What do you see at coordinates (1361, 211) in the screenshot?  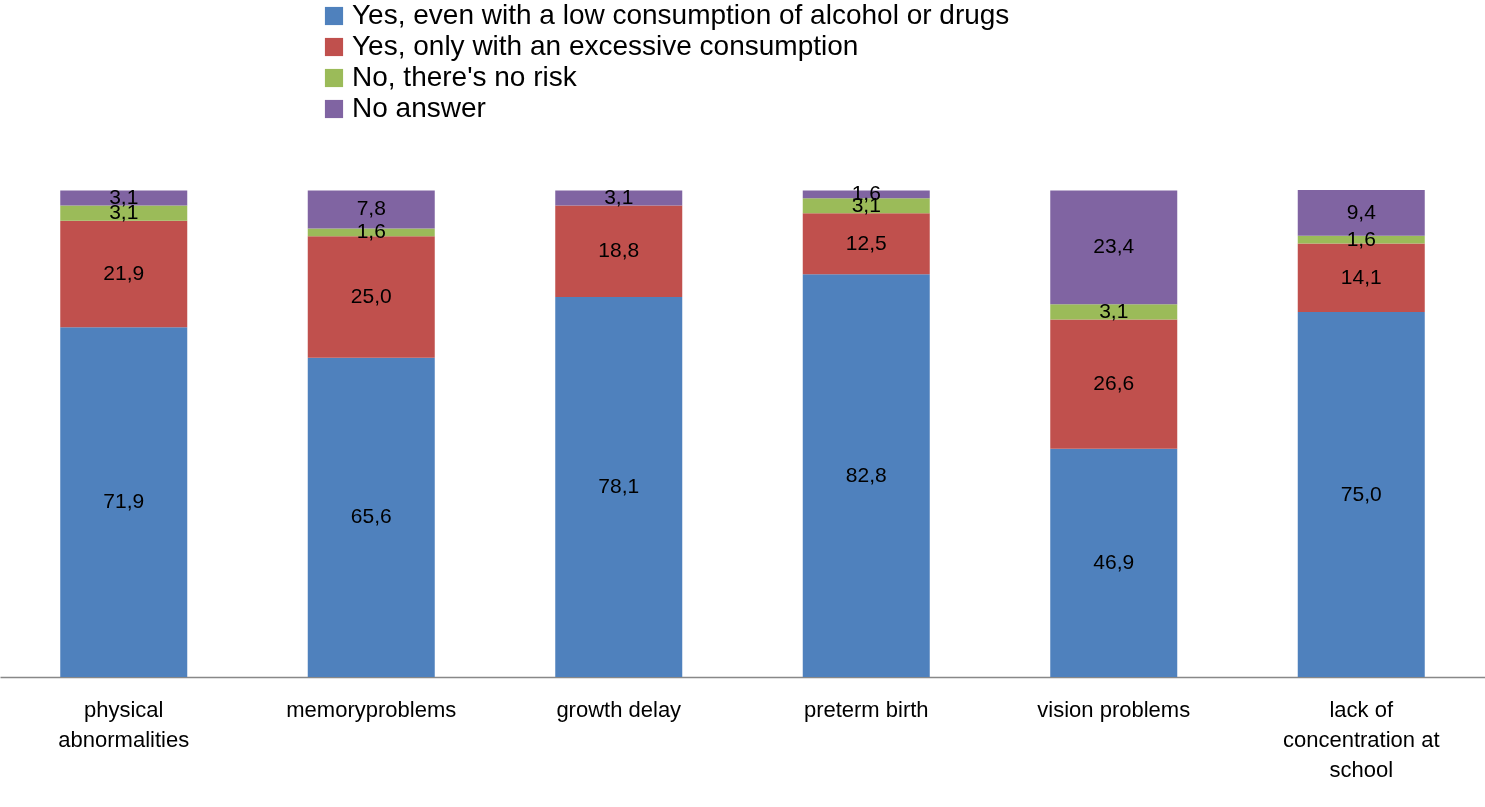 I see `data-label: 9,4` at bounding box center [1361, 211].